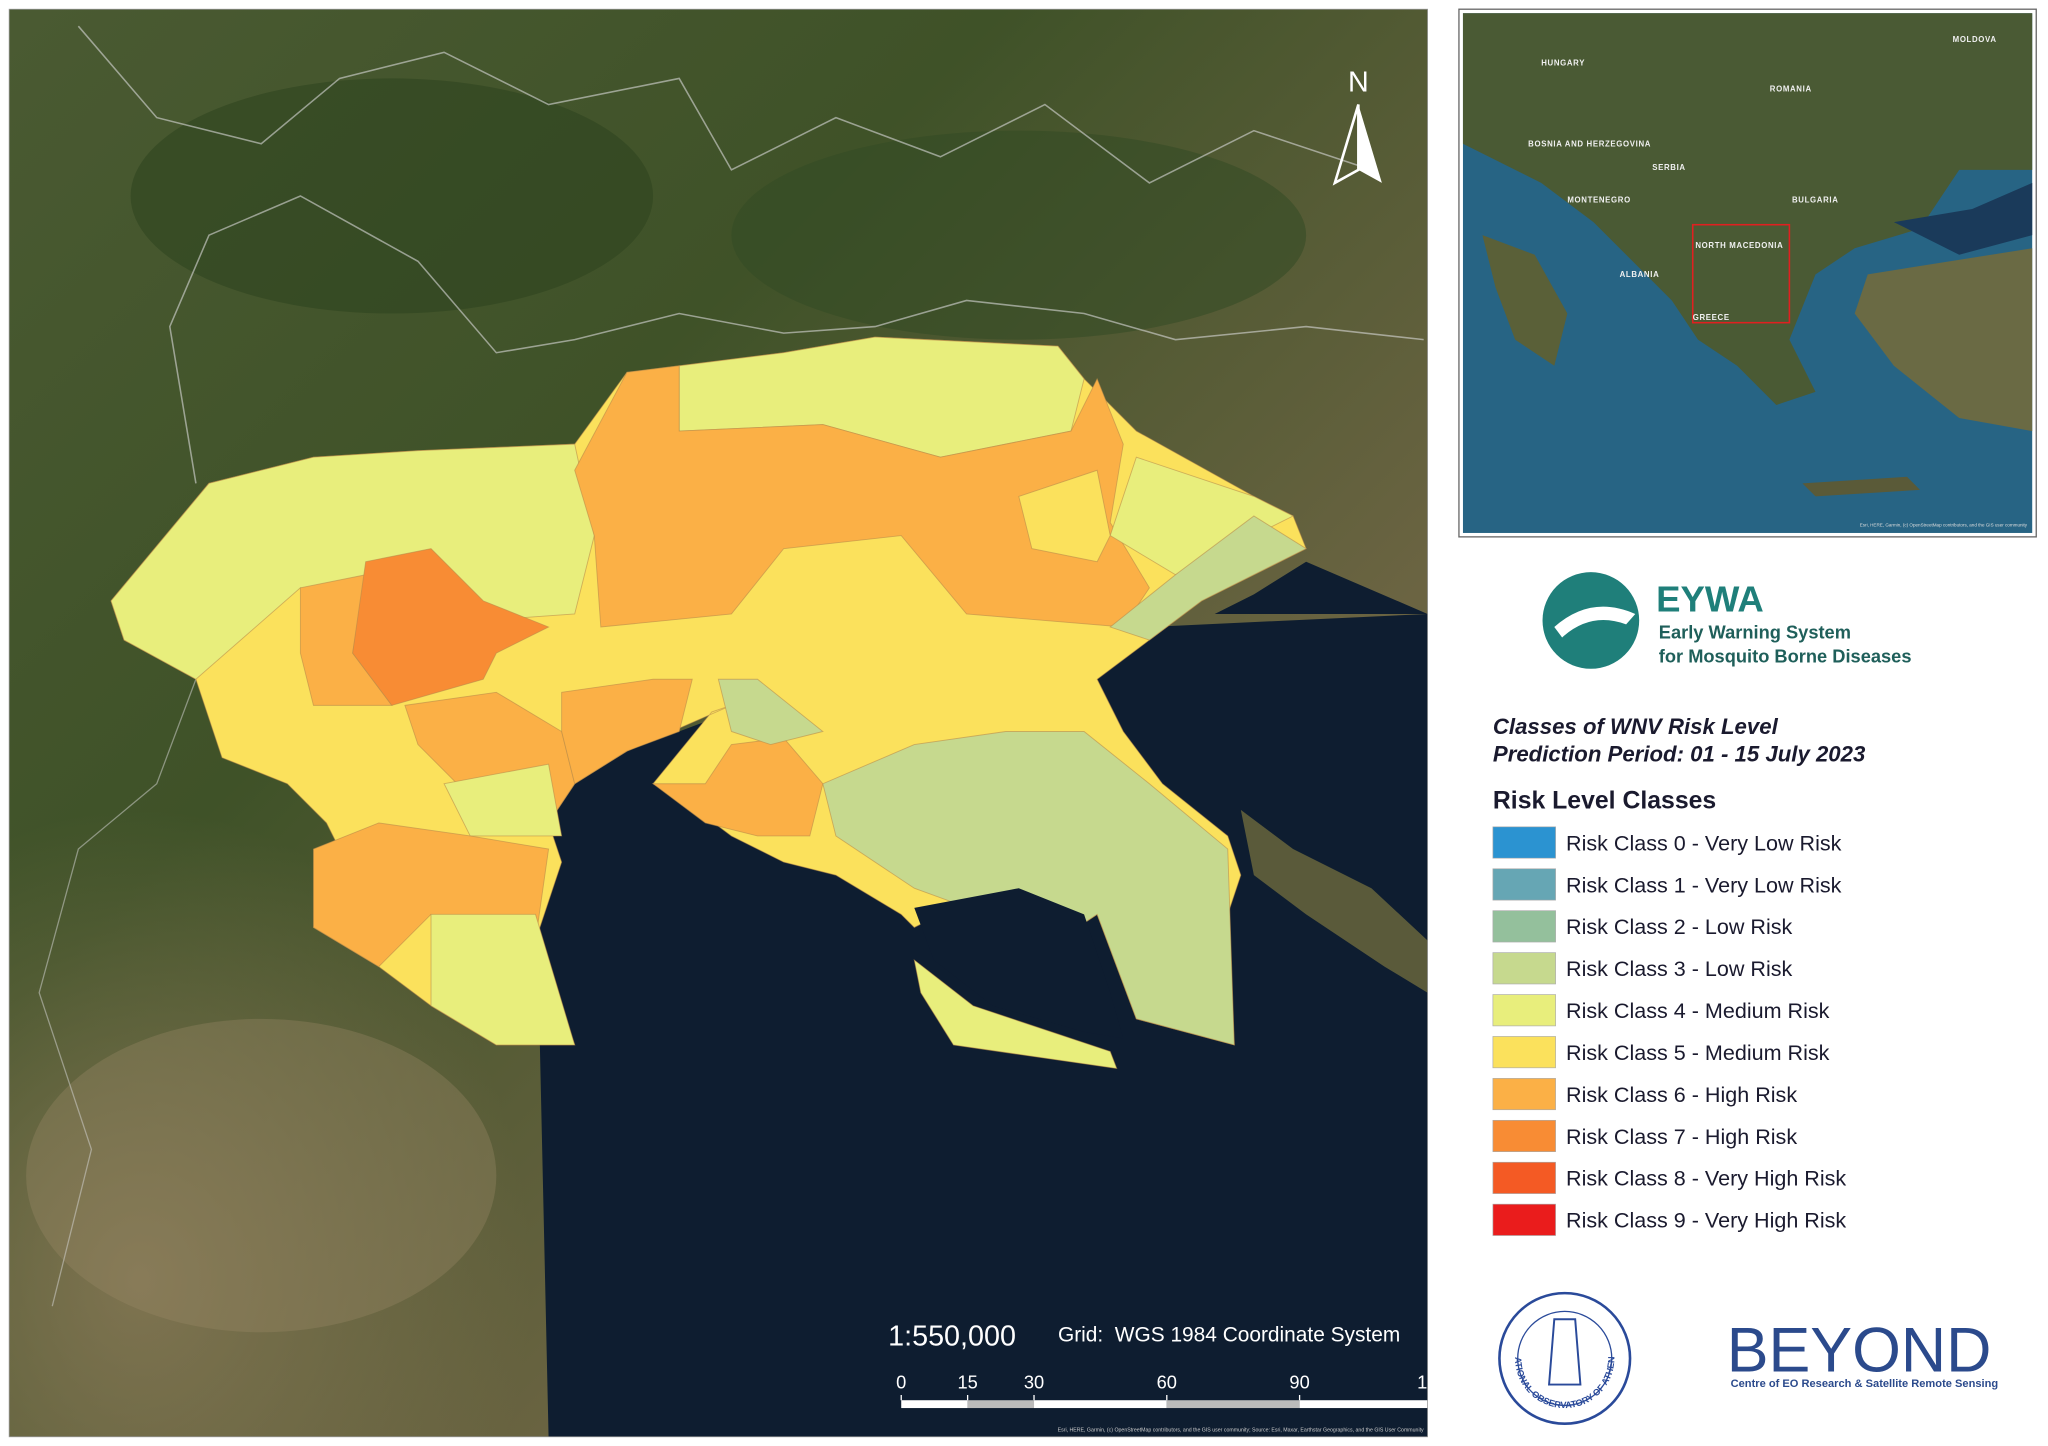  I want to click on legend-label: Risk Class 4 - Medium Risk, so click(1698, 1010).